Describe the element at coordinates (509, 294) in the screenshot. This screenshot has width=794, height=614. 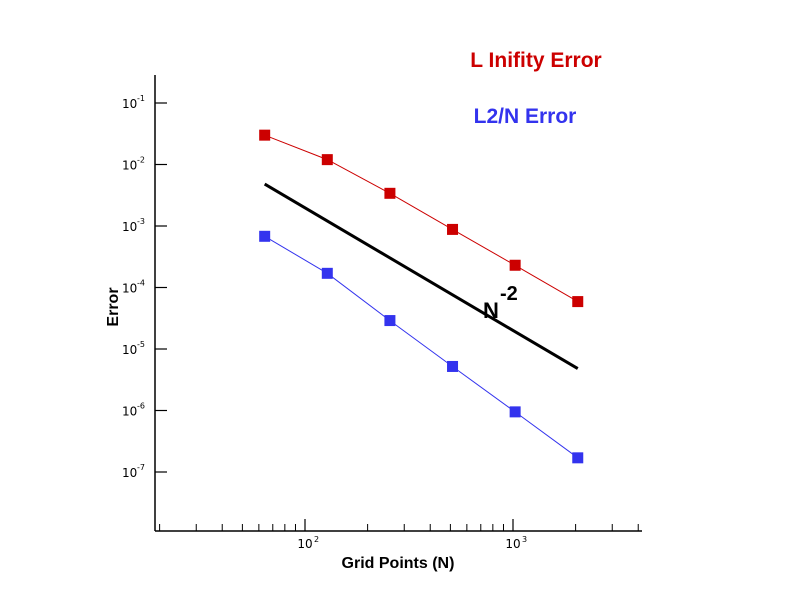
I see `slope-annotation-exponent: -2` at that location.